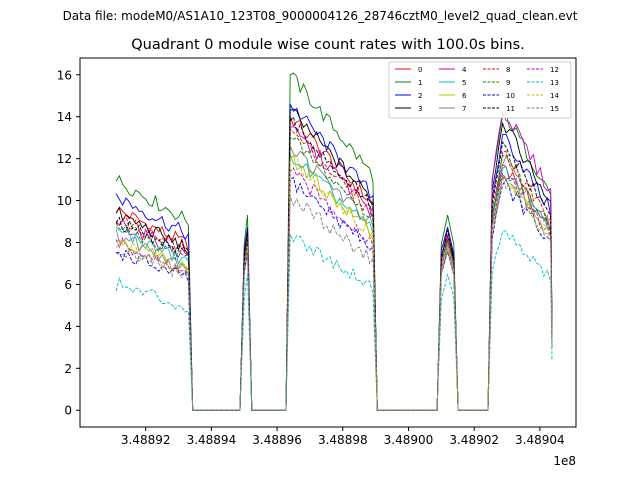 Image resolution: width=640 pixels, height=480 pixels. Describe the element at coordinates (420, 96) in the screenshot. I see `legend-label: 2` at that location.